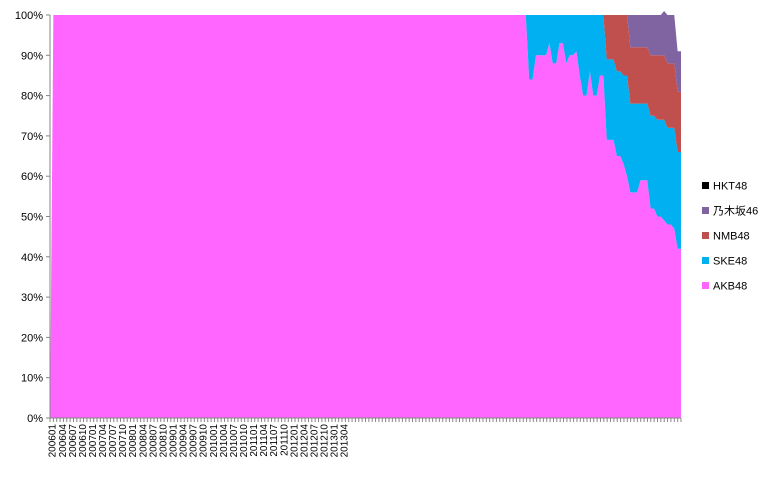 The image size is (780, 482). What do you see at coordinates (325, 441) in the screenshot?
I see `x-tick-label: 201210` at bounding box center [325, 441].